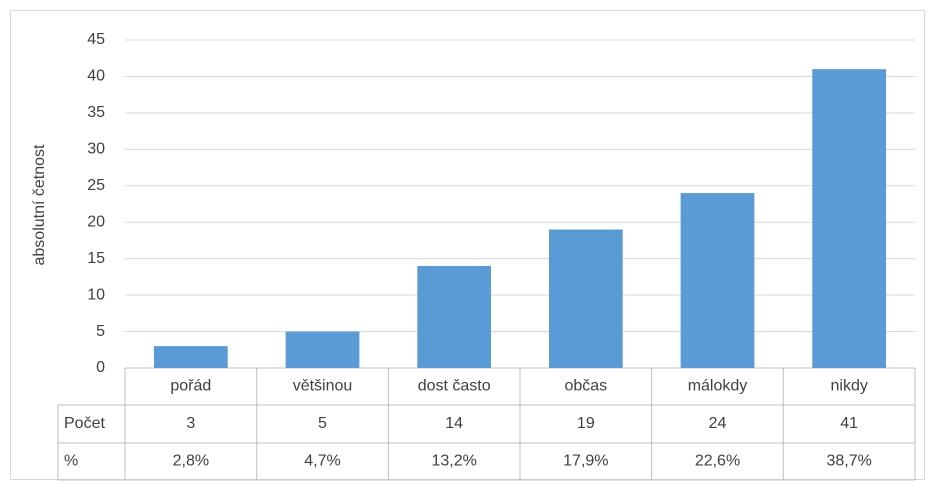 The image size is (933, 488). I want to click on x-tick-label: většinou, so click(323, 386).